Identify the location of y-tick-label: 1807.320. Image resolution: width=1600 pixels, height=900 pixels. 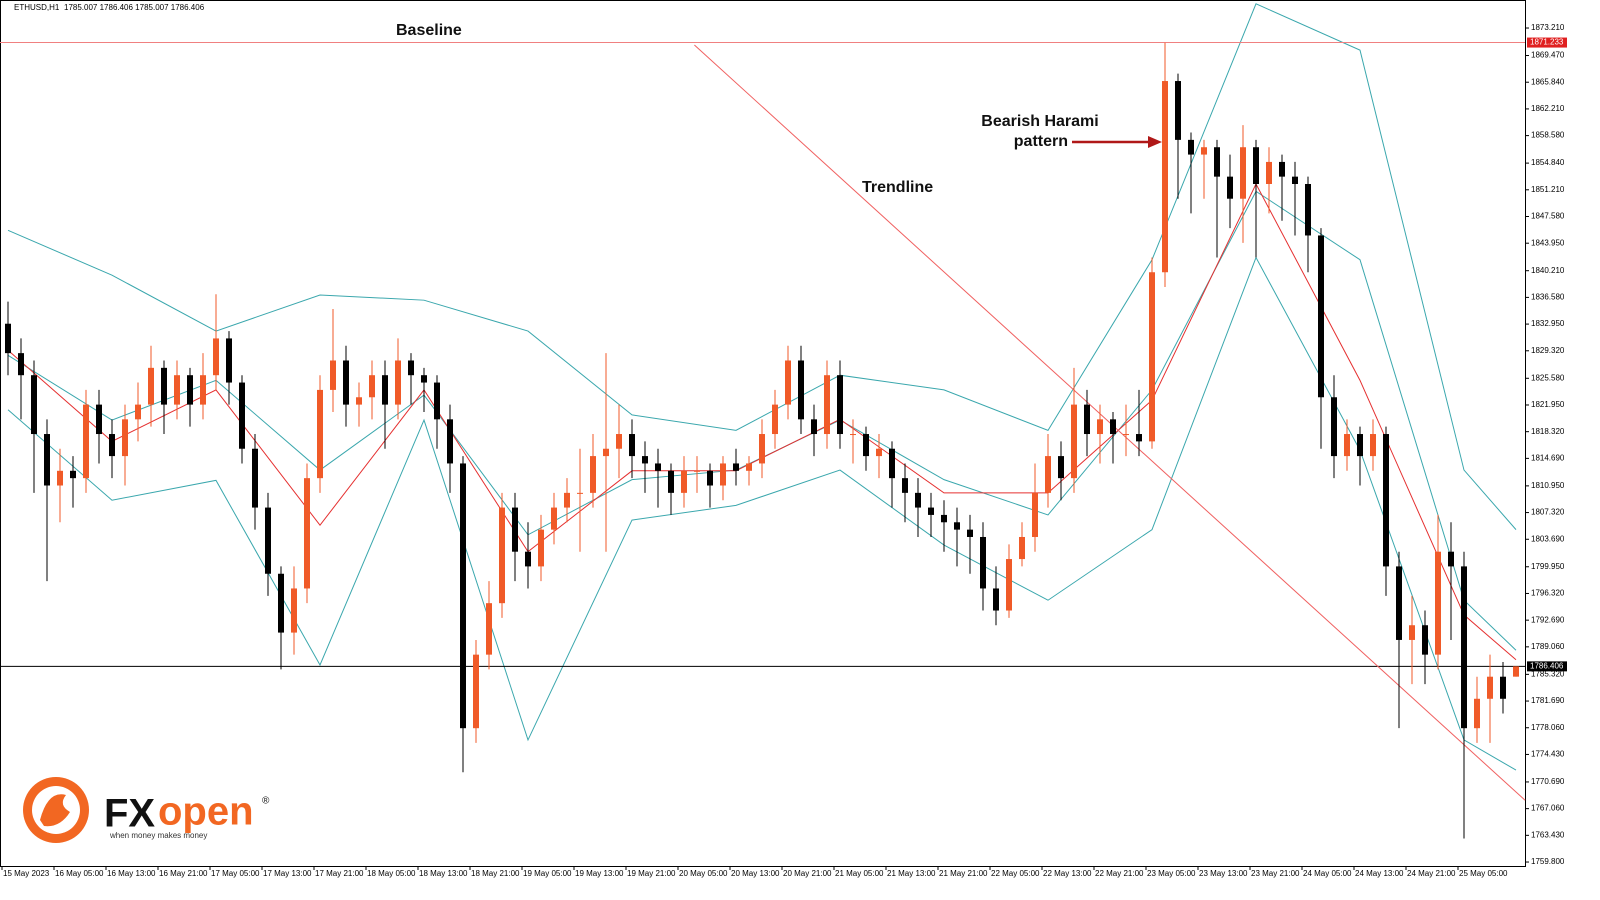
(1548, 512).